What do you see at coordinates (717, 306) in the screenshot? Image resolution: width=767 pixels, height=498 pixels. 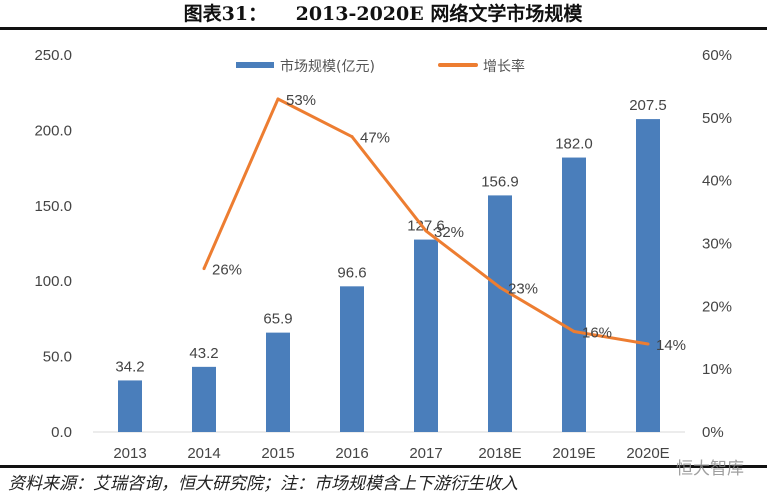 I see `right-tick-label: 20%` at bounding box center [717, 306].